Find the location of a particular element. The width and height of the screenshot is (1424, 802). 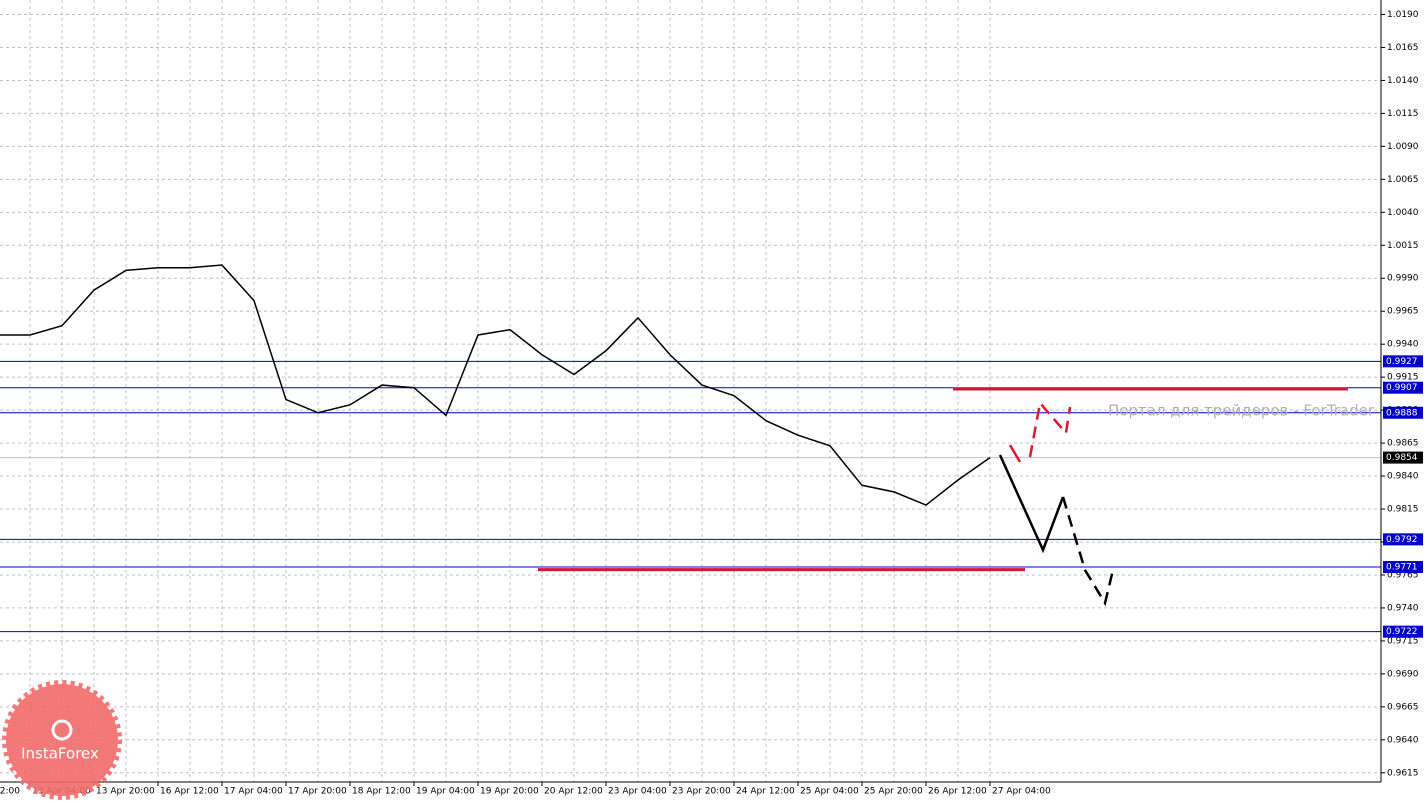

level-label: 0.9927 is located at coordinates (1402, 362).